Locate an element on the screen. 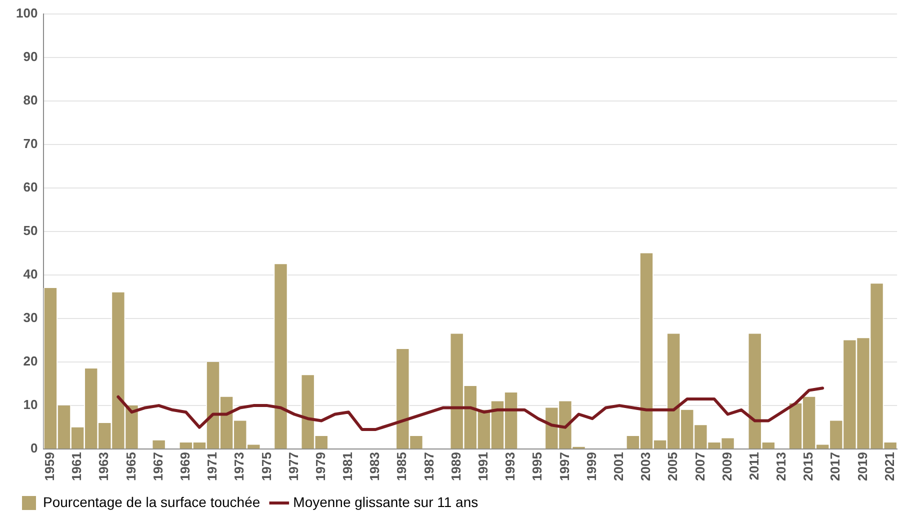 This screenshot has height=530, width=909. x-tick-label: 2017 is located at coordinates (835, 466).